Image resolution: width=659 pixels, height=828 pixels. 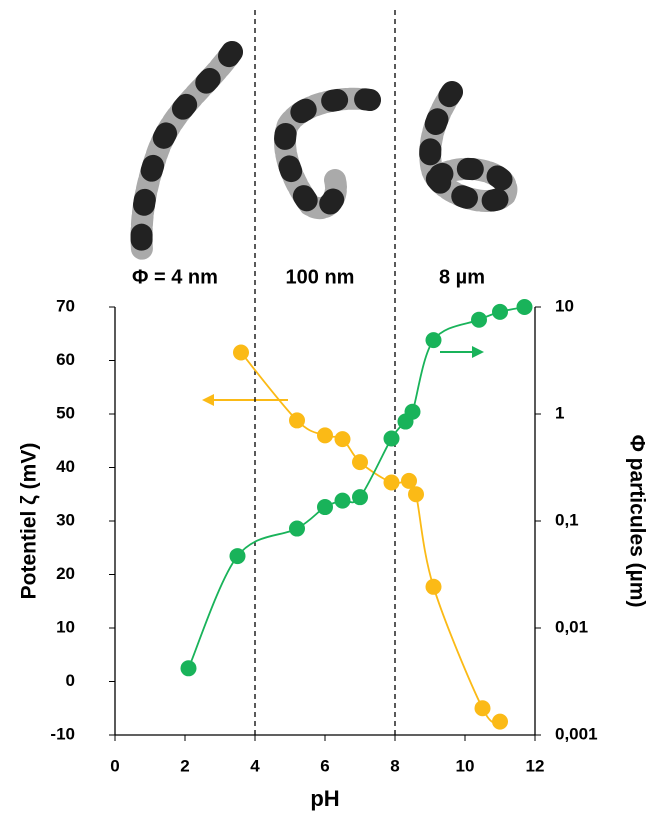 I want to click on y2-tick-label: 0,001, so click(x=576, y=733).